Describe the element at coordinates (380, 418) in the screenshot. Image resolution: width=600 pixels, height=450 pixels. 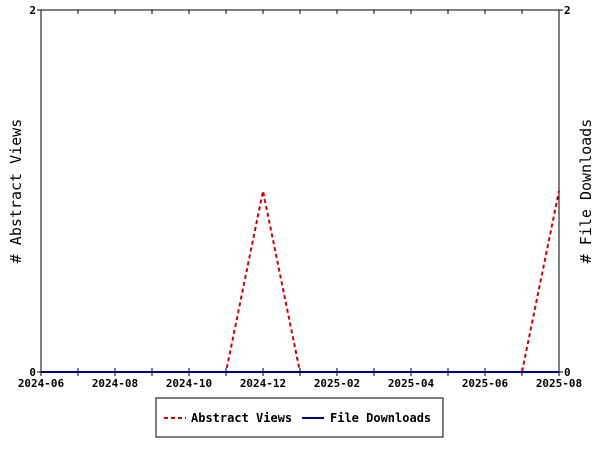
I see `legend-label-file-downloads: File Downloads` at that location.